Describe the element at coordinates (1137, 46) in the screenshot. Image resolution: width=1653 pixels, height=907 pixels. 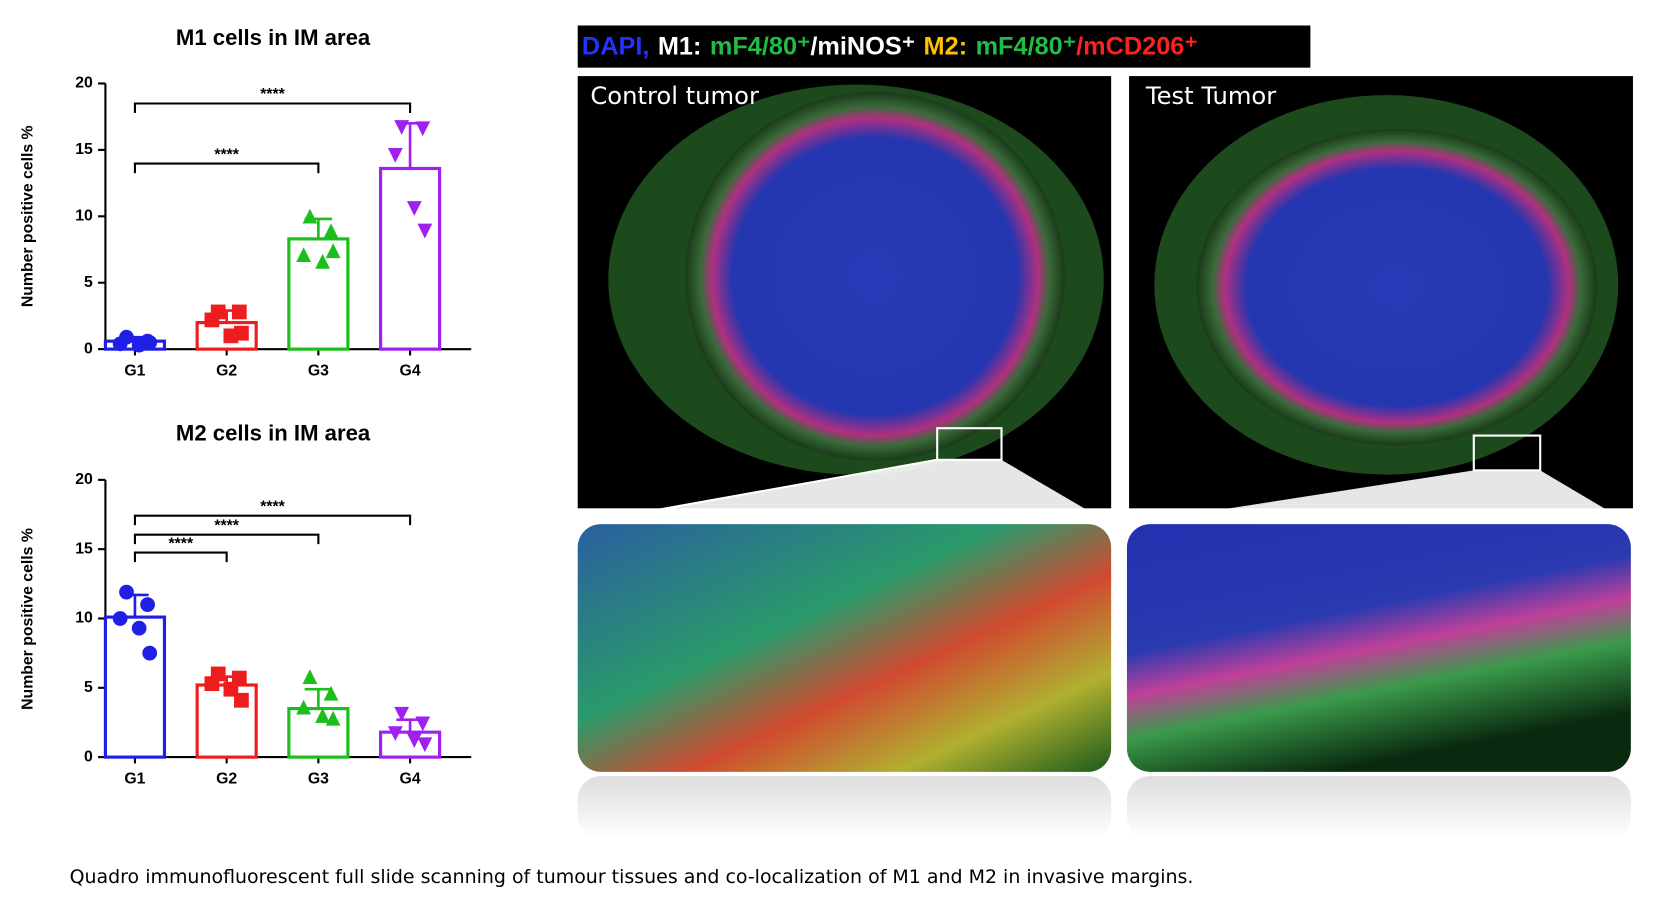
I see `legend-part: /mCD206⁺` at that location.